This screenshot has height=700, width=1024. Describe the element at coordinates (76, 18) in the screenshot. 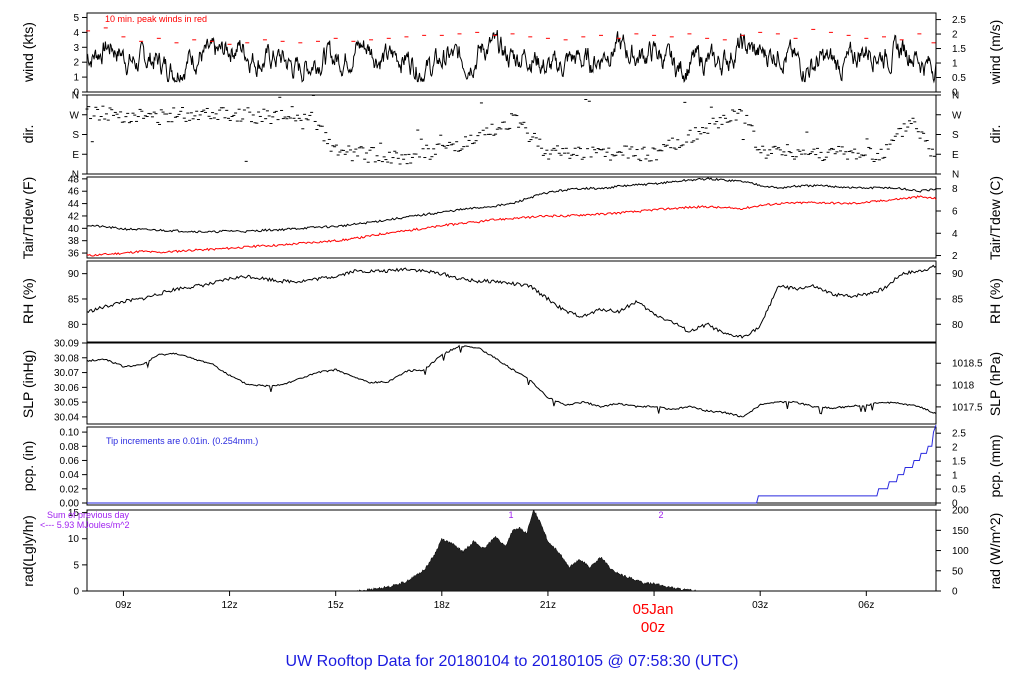

I see `wind-ytick-label-left: 5` at that location.